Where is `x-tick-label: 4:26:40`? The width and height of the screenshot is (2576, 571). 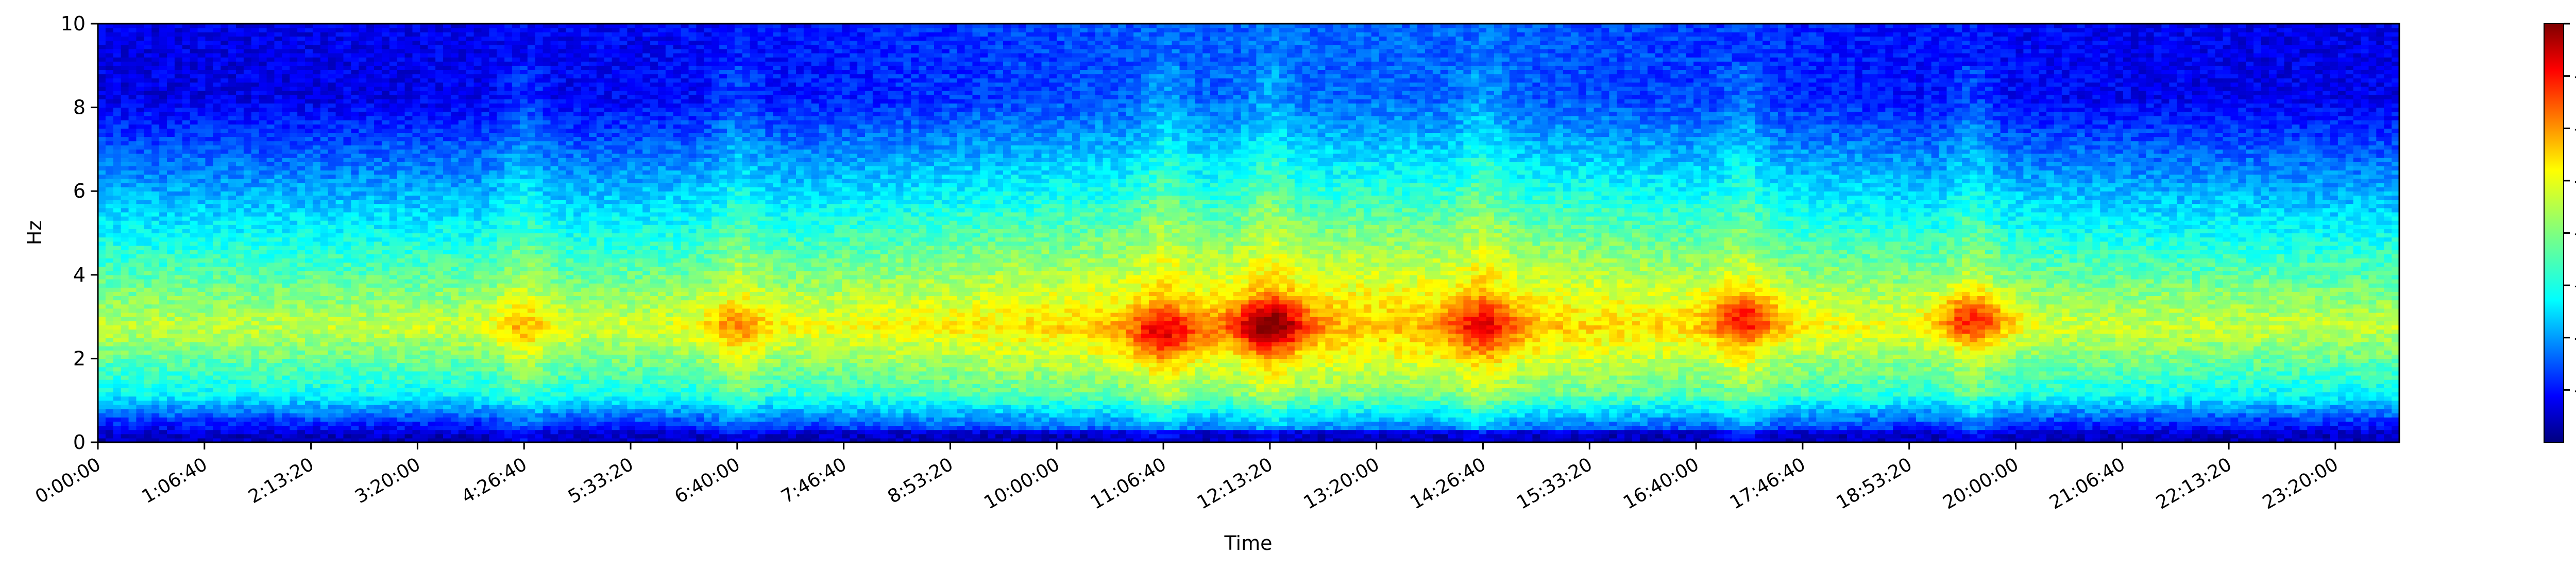
x-tick-label: 4:26:40 is located at coordinates (494, 481).